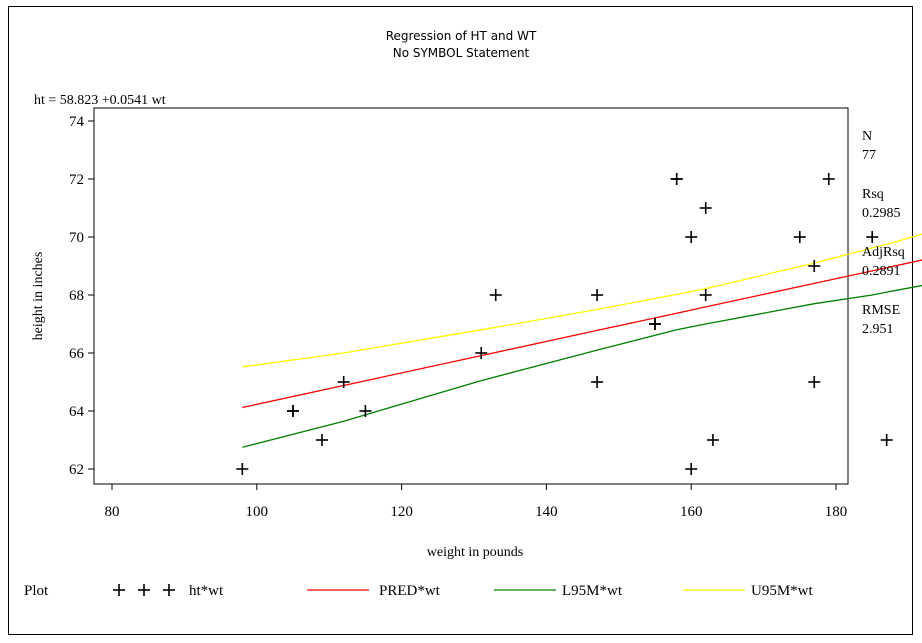  I want to click on legend-label-pred: PRED*wt, so click(410, 591).